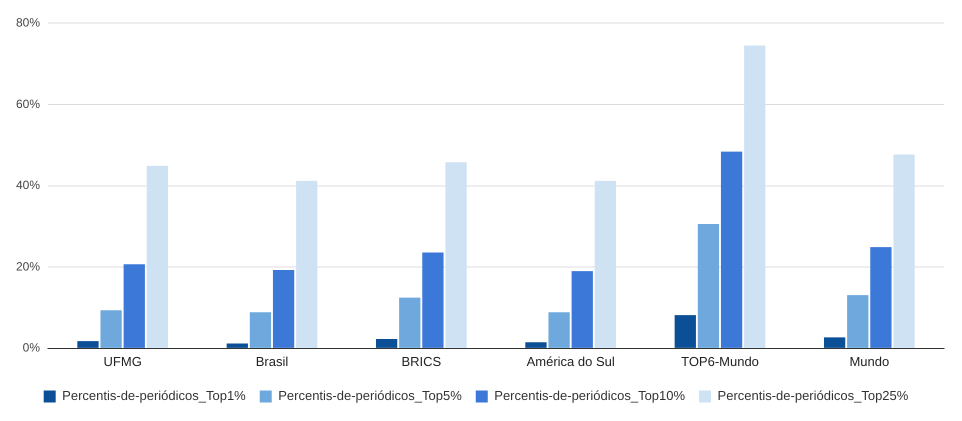 The height and width of the screenshot is (421, 962). I want to click on y-tick-label: 40%, so click(28, 185).